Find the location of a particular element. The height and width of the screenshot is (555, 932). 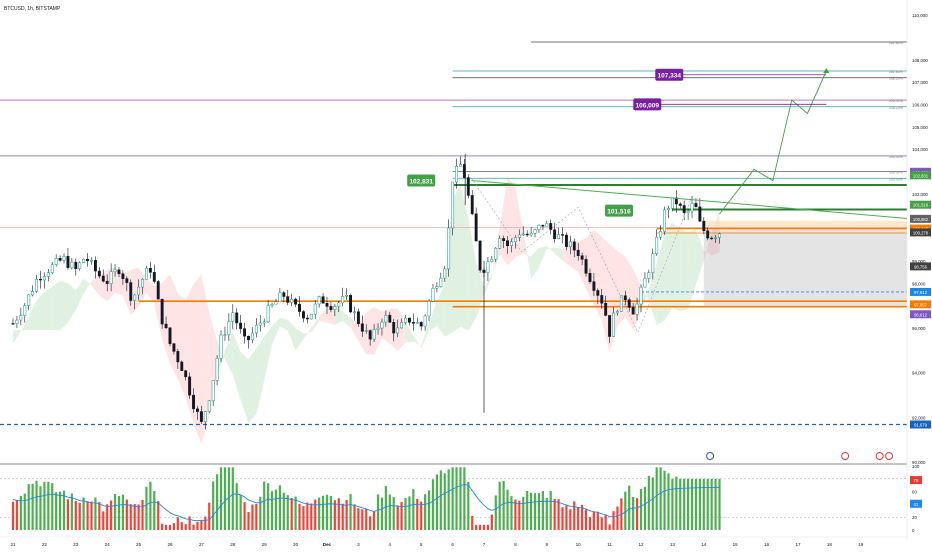

price-callout: 101,516 is located at coordinates (619, 210).